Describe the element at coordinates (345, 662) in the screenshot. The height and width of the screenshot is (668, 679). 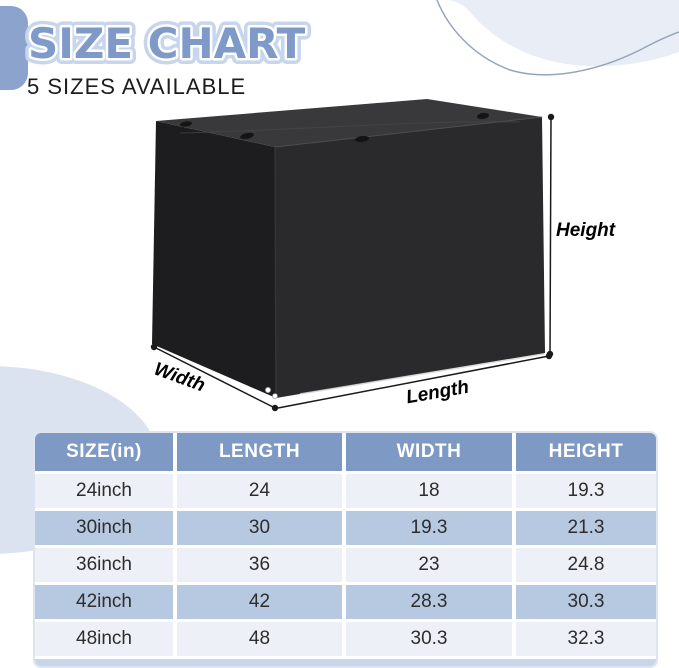
I see `table-bottom-strip` at that location.